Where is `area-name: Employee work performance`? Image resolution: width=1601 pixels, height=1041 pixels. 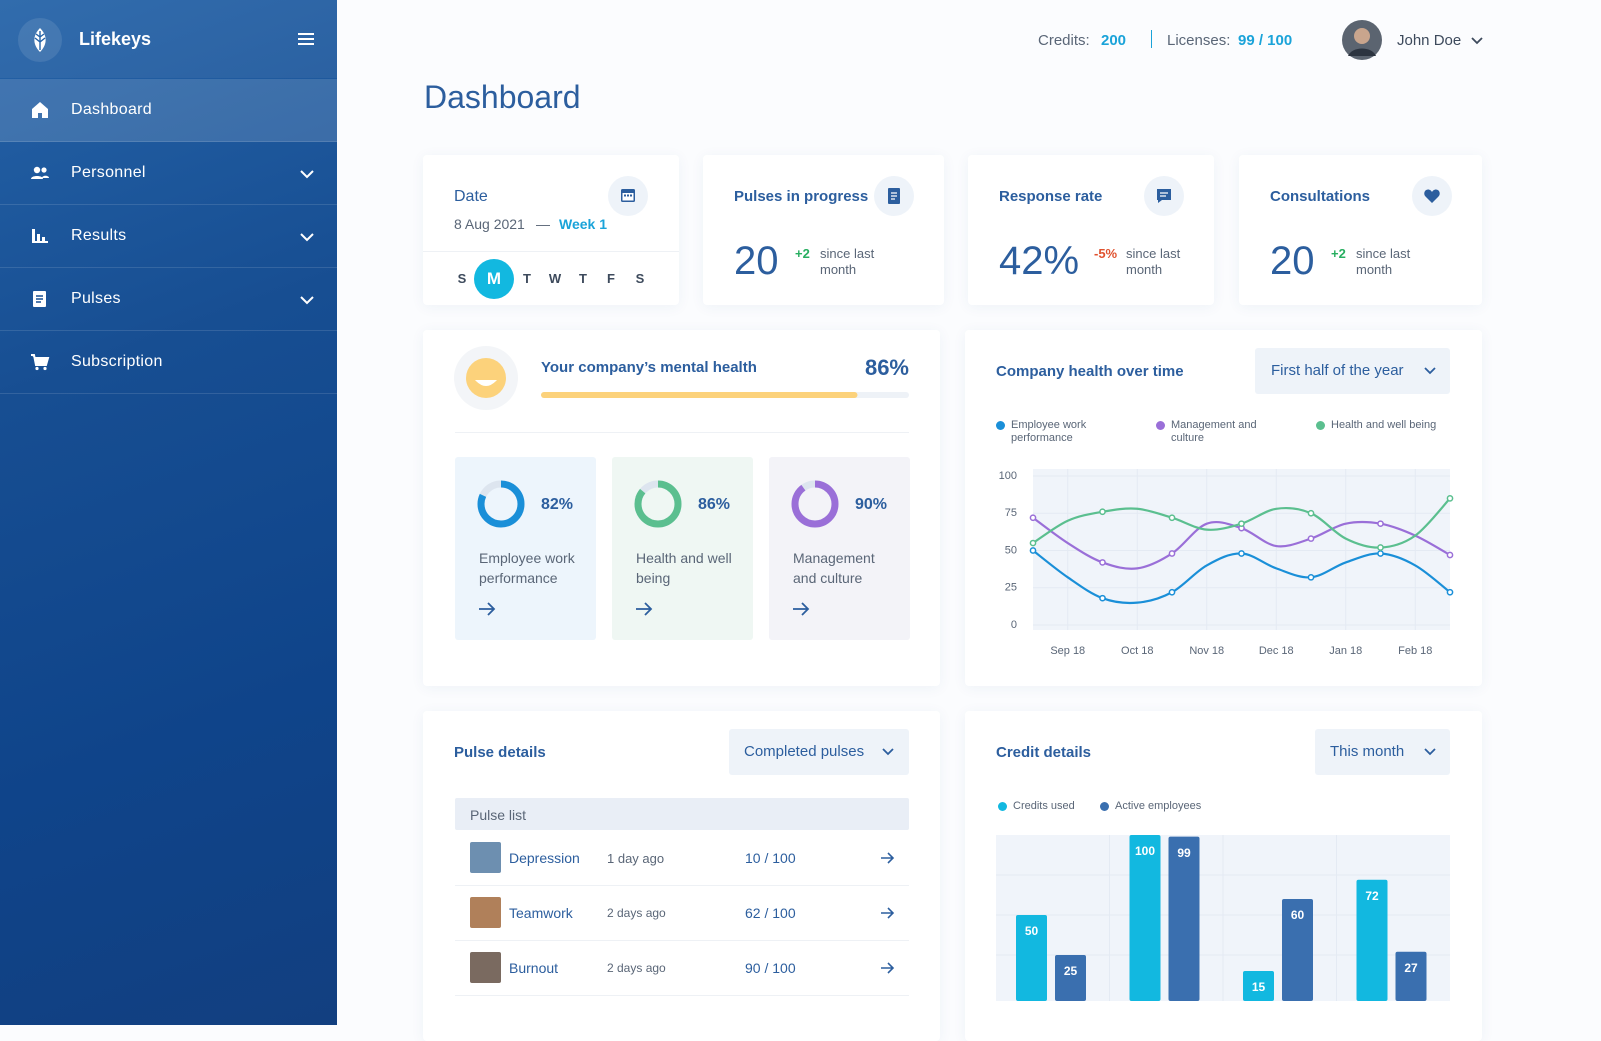 area-name: Employee work performance is located at coordinates (527, 568).